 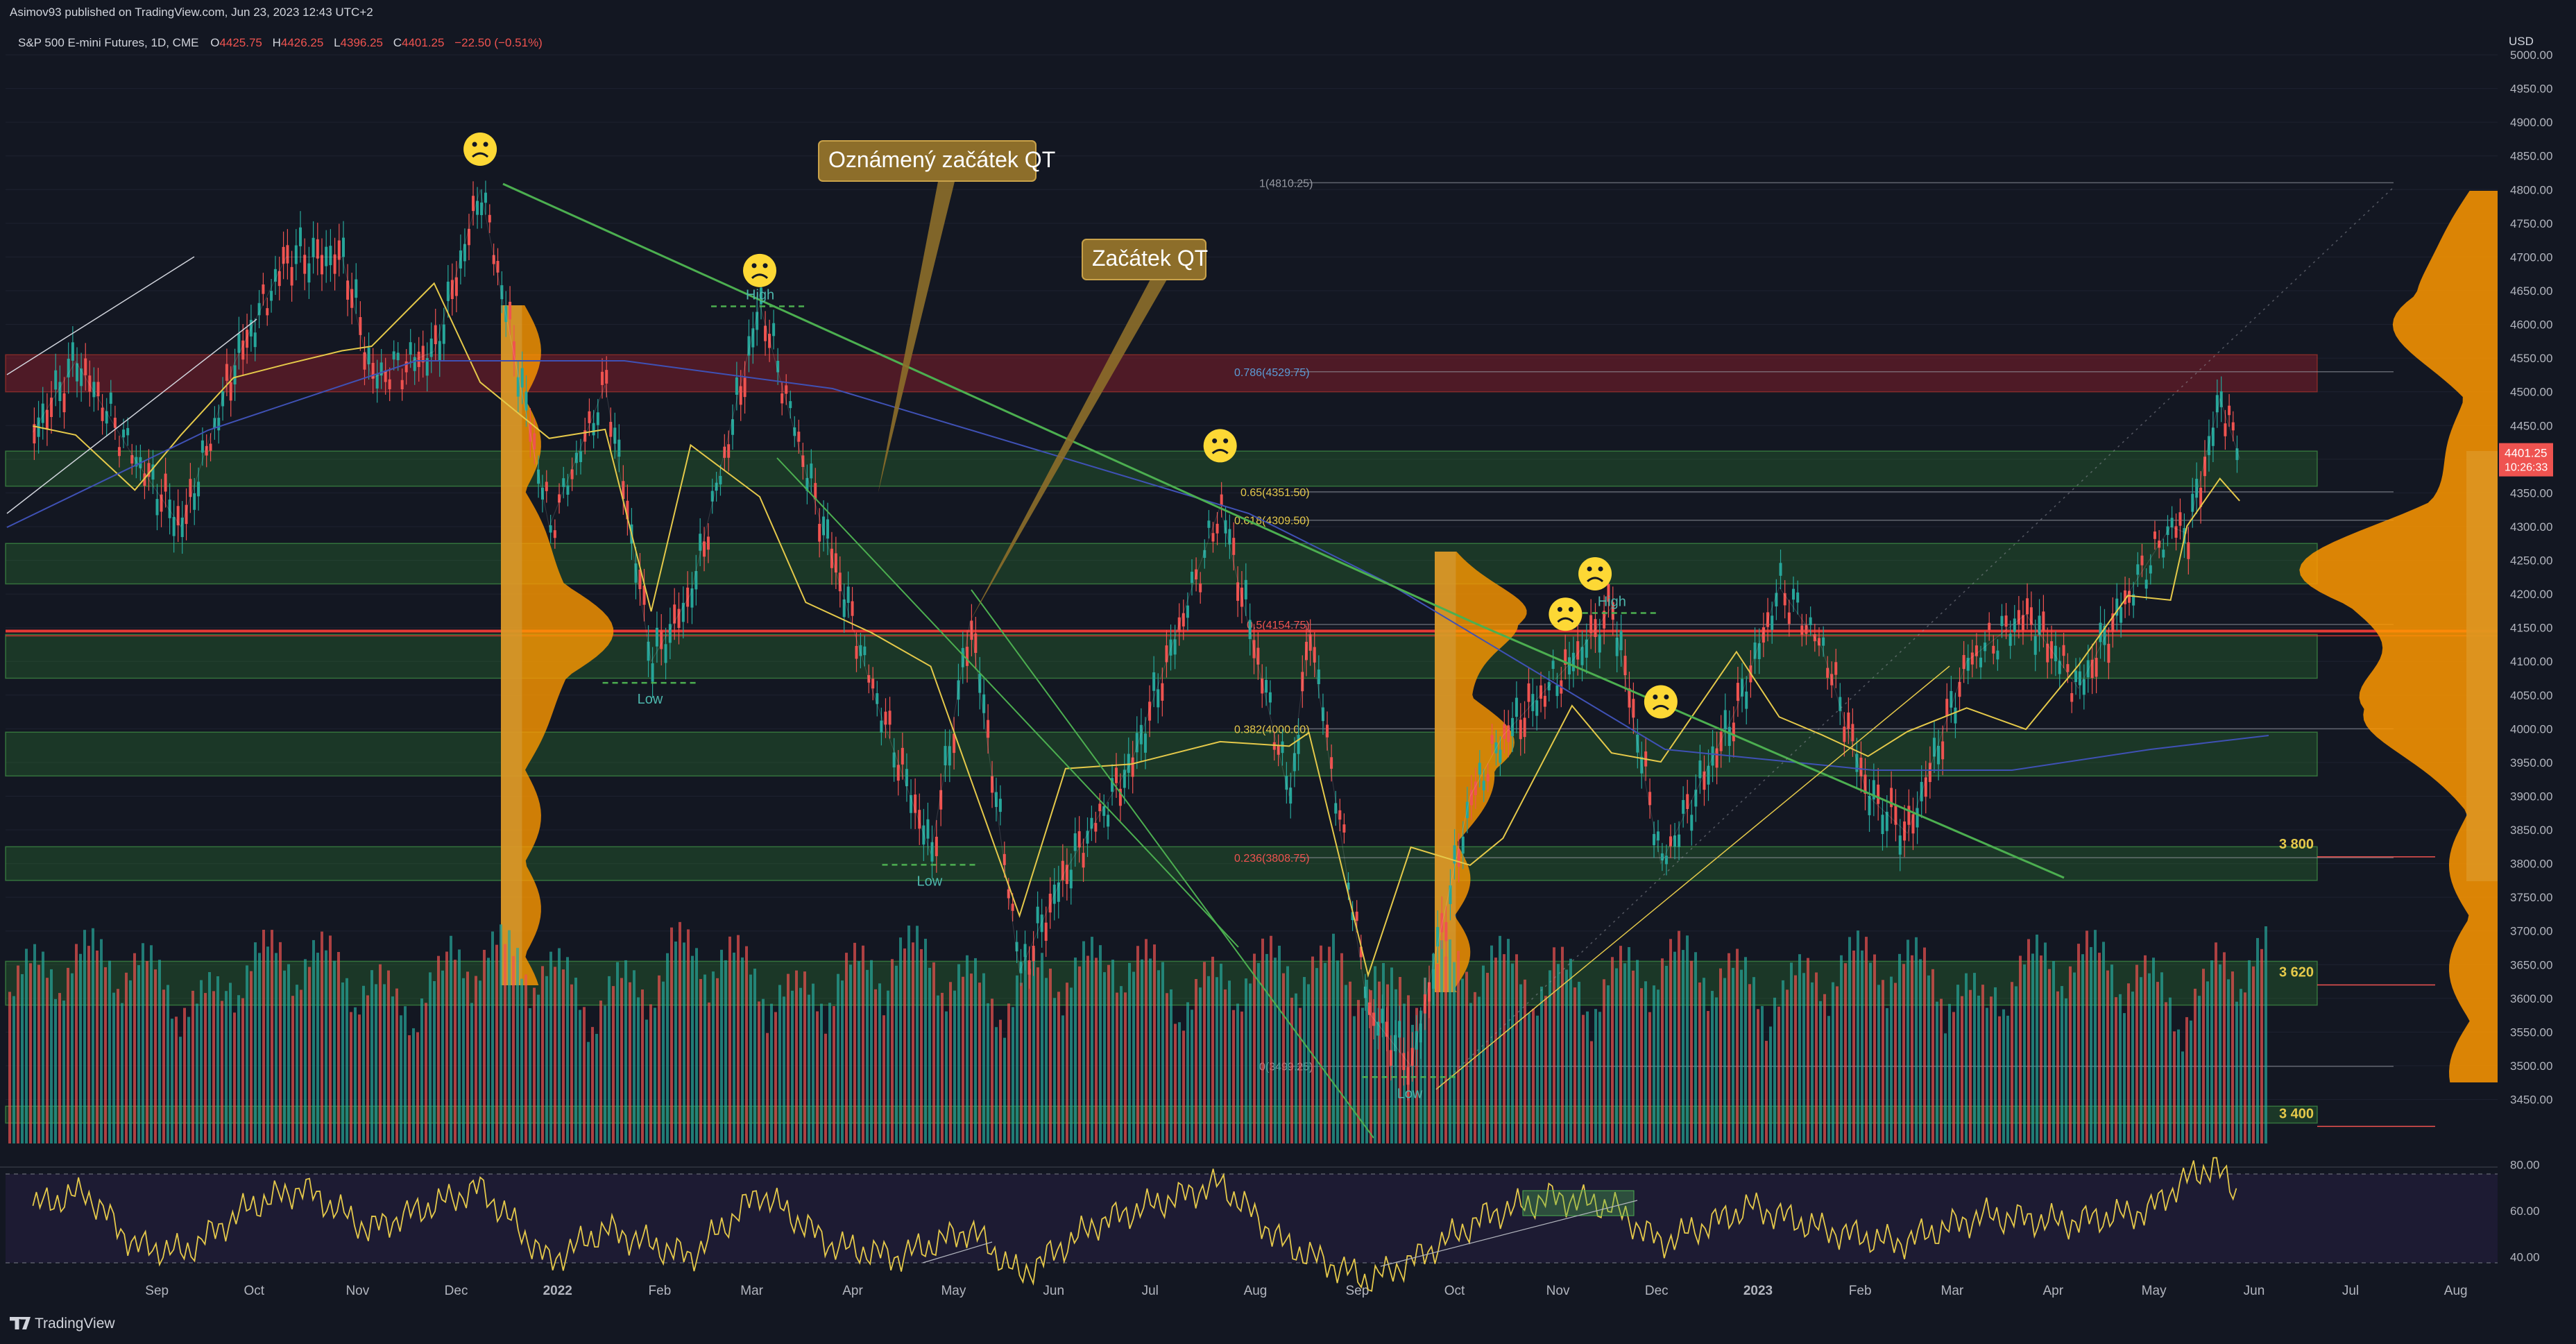 I want to click on price-tick-label: 4100.00, so click(x=2531, y=661).